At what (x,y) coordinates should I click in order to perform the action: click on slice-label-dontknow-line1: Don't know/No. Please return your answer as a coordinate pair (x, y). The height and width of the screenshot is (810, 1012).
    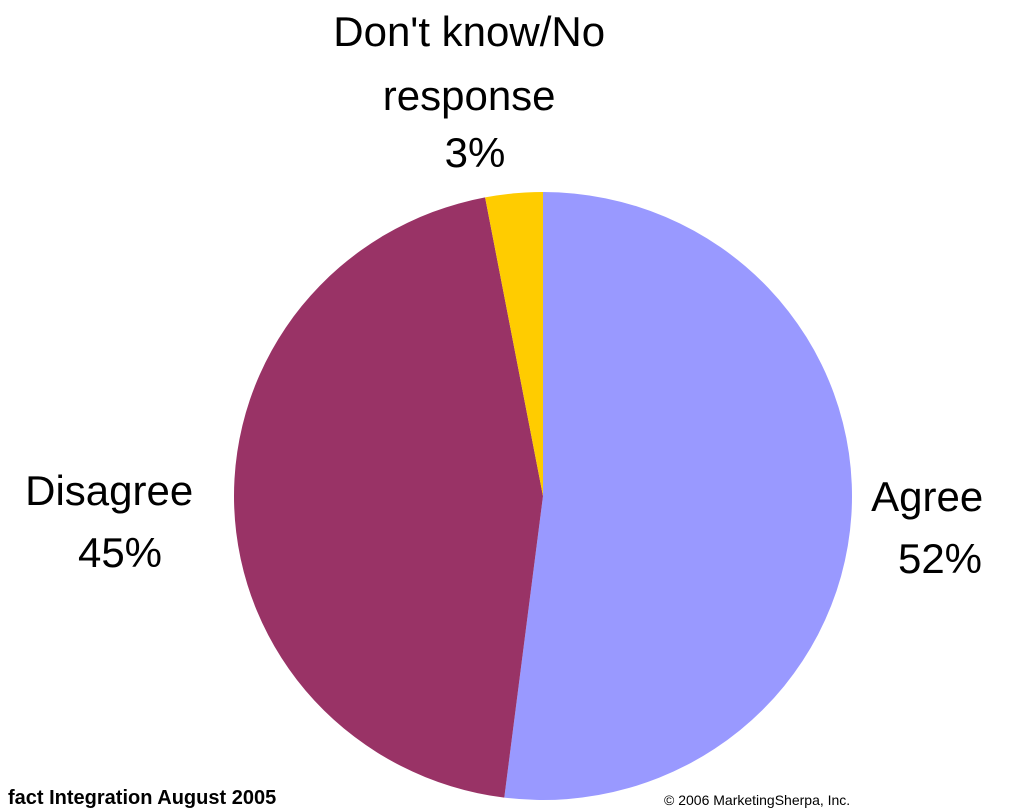
    Looking at the image, I should click on (469, 31).